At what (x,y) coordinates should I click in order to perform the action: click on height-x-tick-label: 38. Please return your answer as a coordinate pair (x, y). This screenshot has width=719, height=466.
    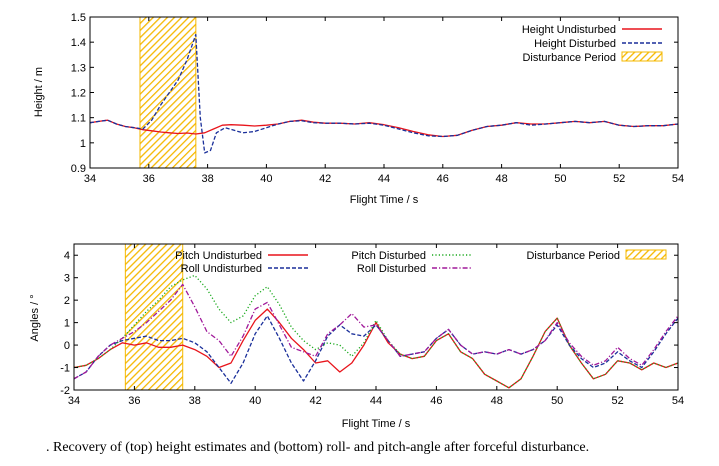
    Looking at the image, I should click on (207, 179).